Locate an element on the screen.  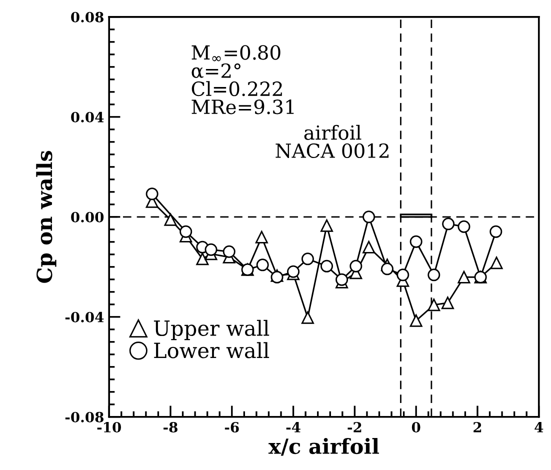
legend-label: Upper wall is located at coordinates (212, 330).